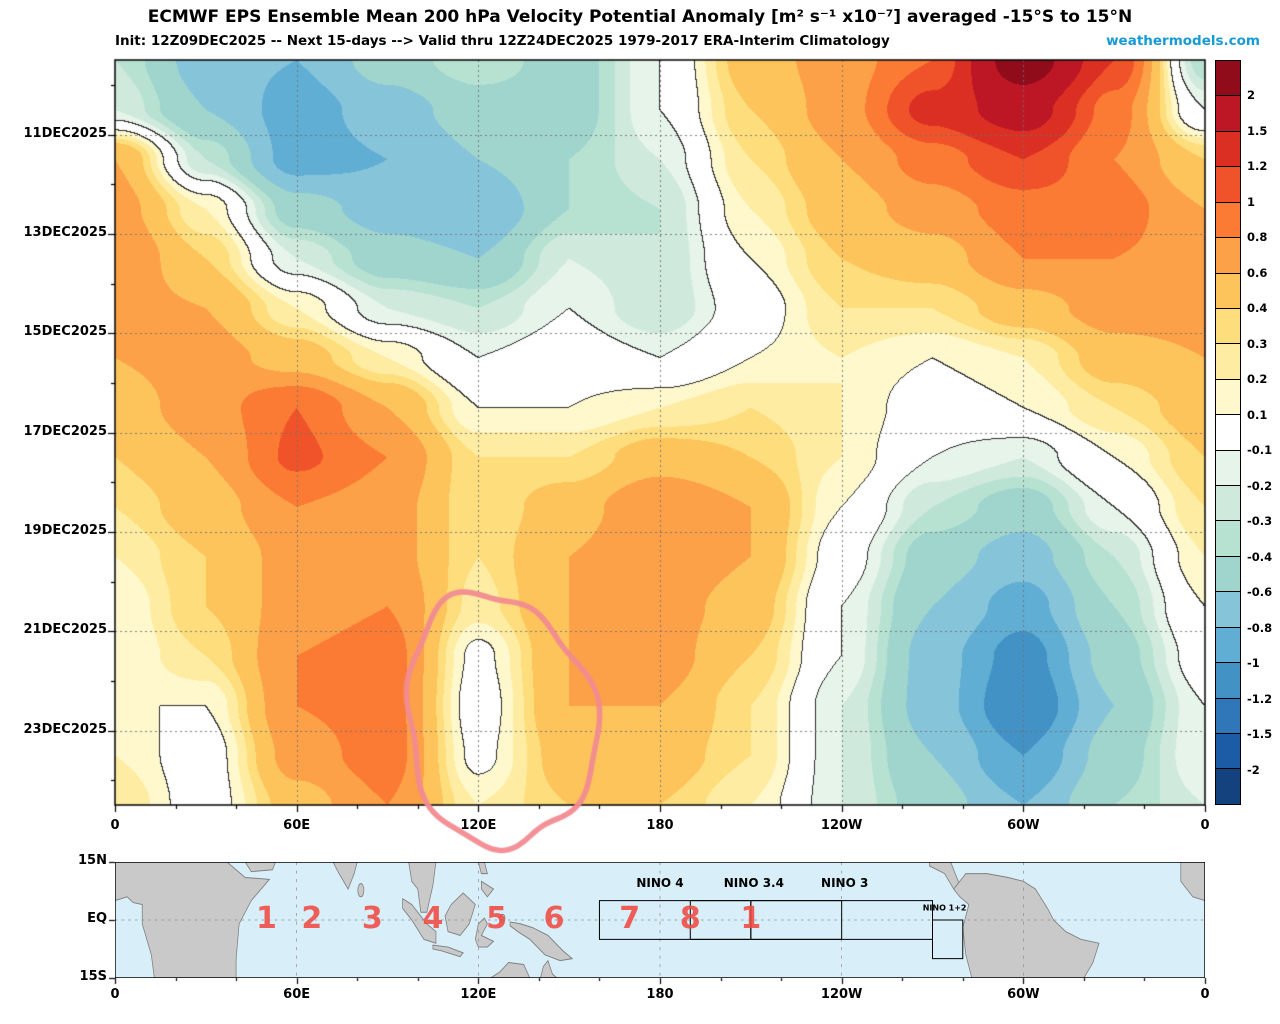 This screenshot has height=1024, width=1280. I want to click on x-axis-tick-label: 120W, so click(841, 825).